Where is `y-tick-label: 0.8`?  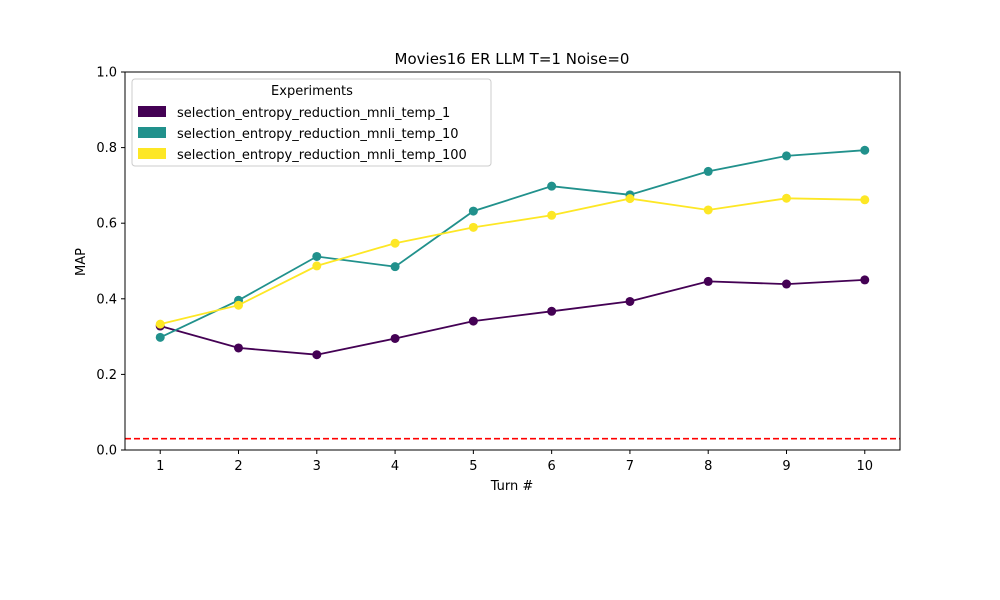
y-tick-label: 0.8 is located at coordinates (106, 148).